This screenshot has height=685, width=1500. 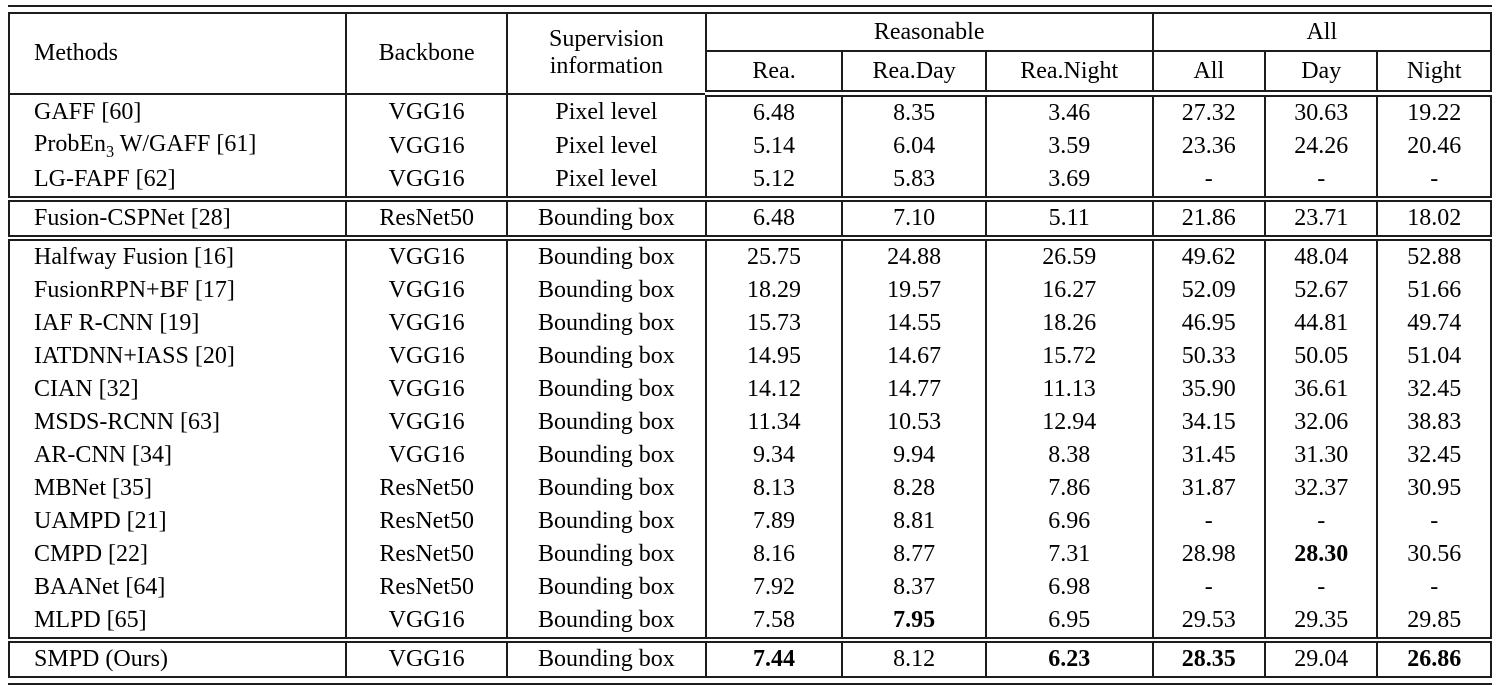 I want to click on value-cell: 18.02, so click(x=1434, y=217).